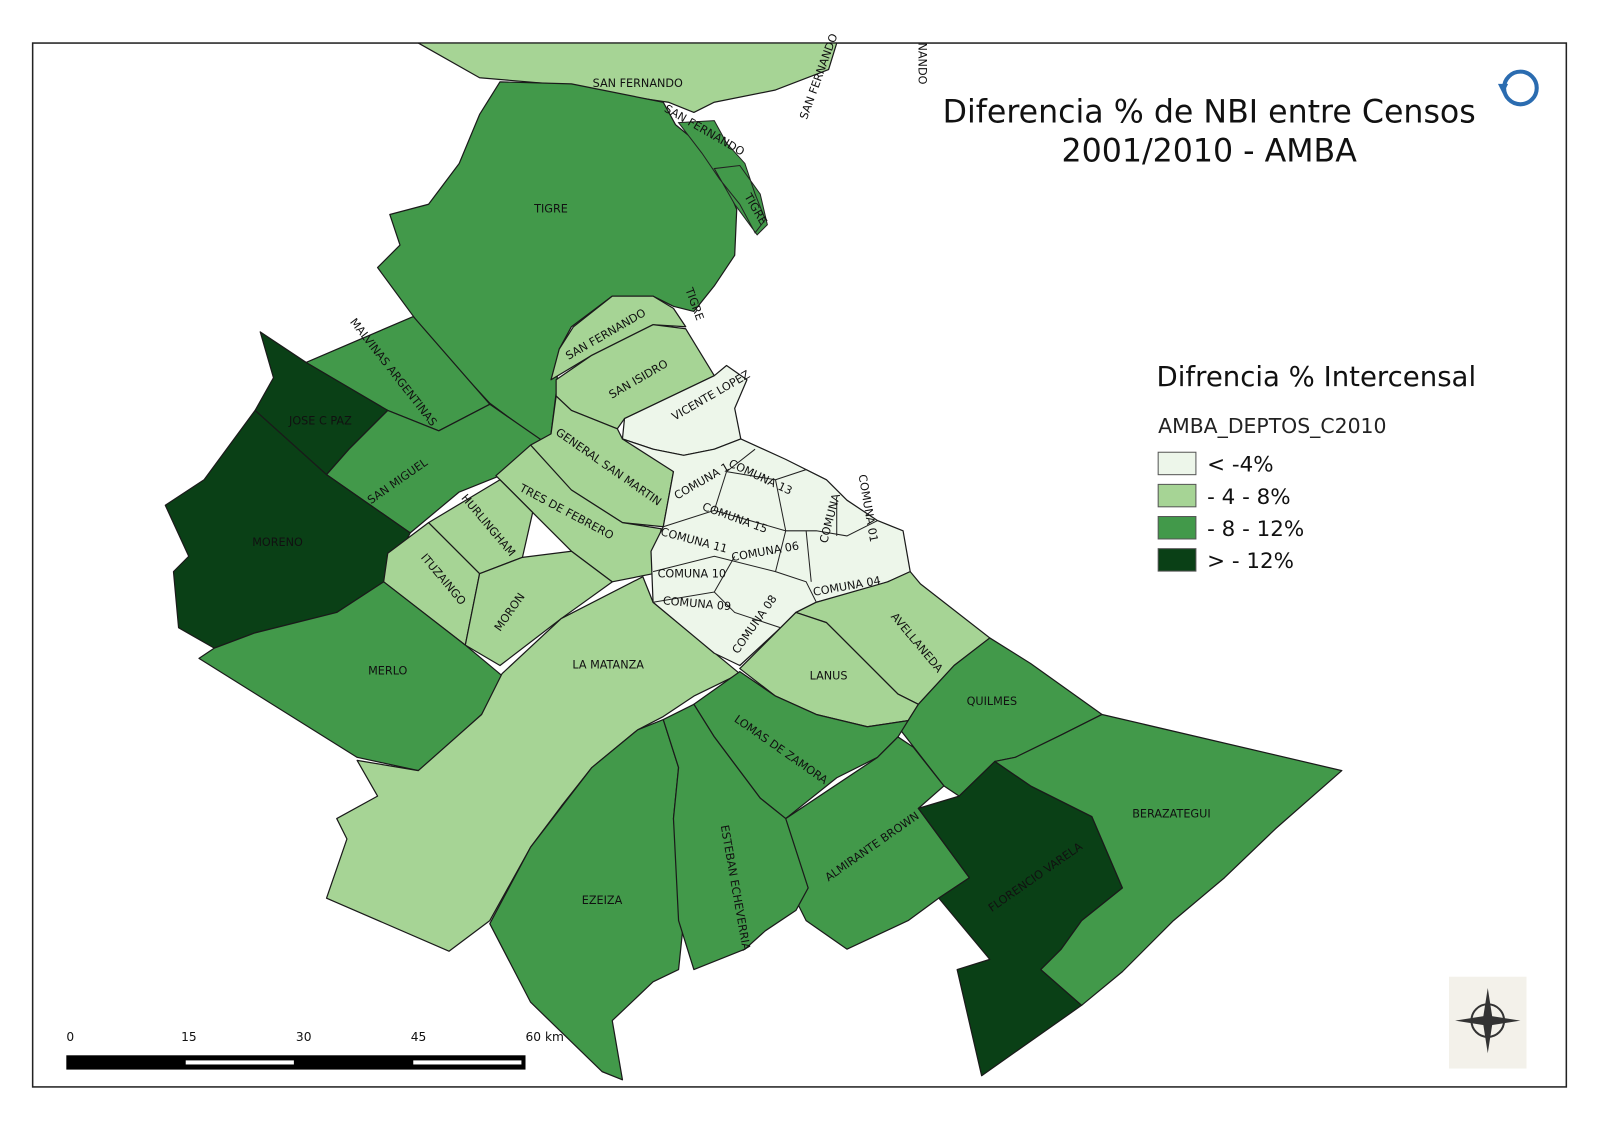  I want to click on scale-label: 15, so click(189, 1037).